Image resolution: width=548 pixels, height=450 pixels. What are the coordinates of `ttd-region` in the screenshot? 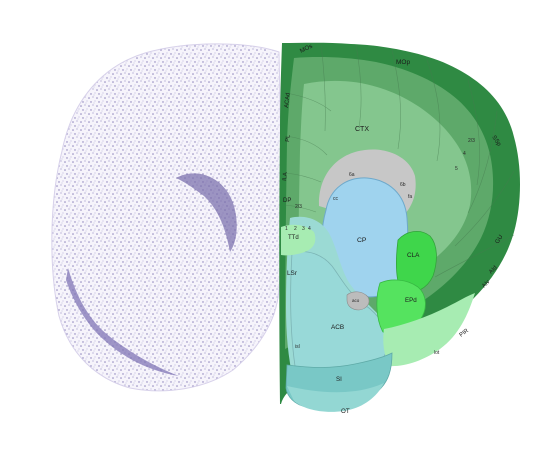 It's located at (298, 240).